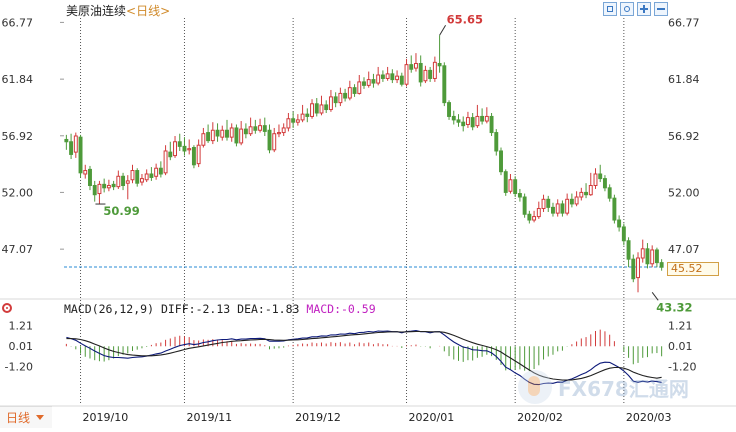  Describe the element at coordinates (318, 417) in the screenshot. I see `x-tick-label: 2019/12` at that location.